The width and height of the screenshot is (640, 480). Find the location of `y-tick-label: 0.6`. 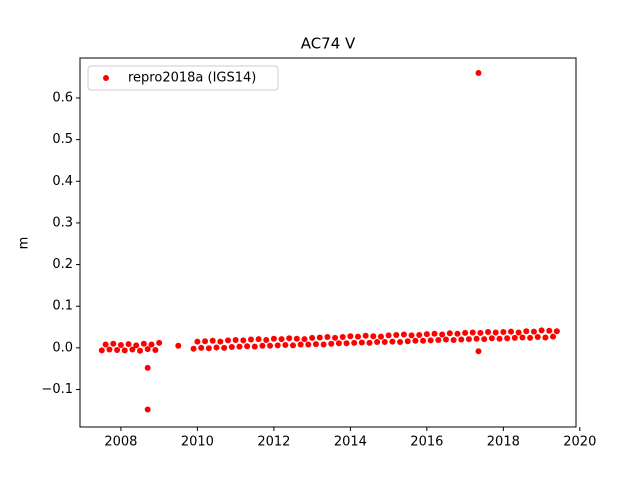

y-tick-label: 0.6 is located at coordinates (62, 97).